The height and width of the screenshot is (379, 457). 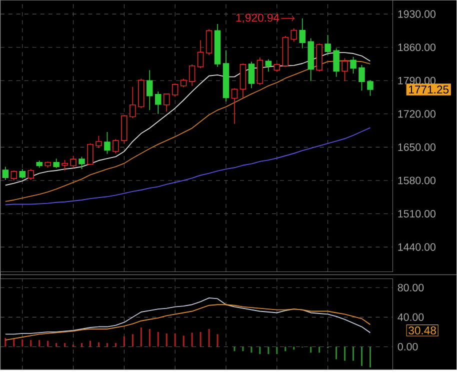 What do you see at coordinates (417, 180) in the screenshot?
I see `y-tick-label: 1580.00` at bounding box center [417, 180].